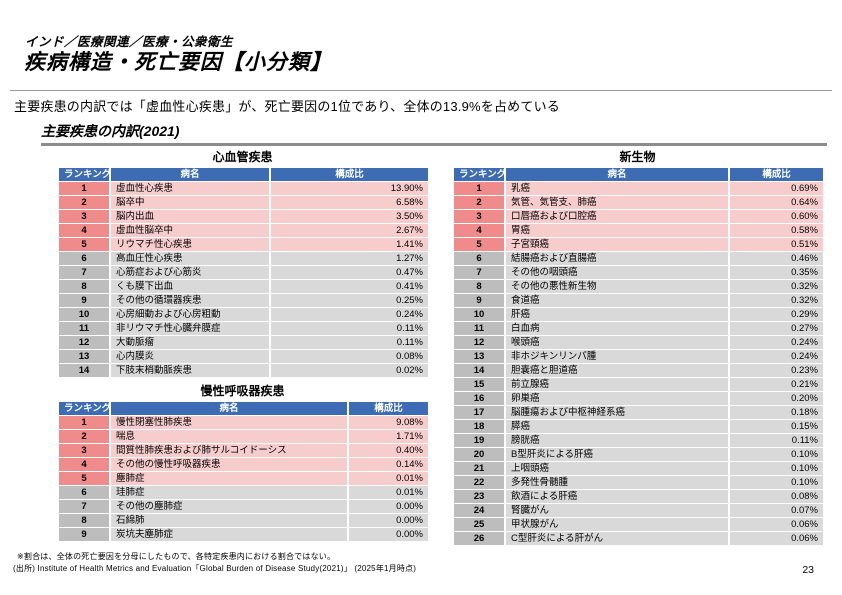  What do you see at coordinates (776, 384) in the screenshot?
I see `share-cell: 0.21%` at bounding box center [776, 384].